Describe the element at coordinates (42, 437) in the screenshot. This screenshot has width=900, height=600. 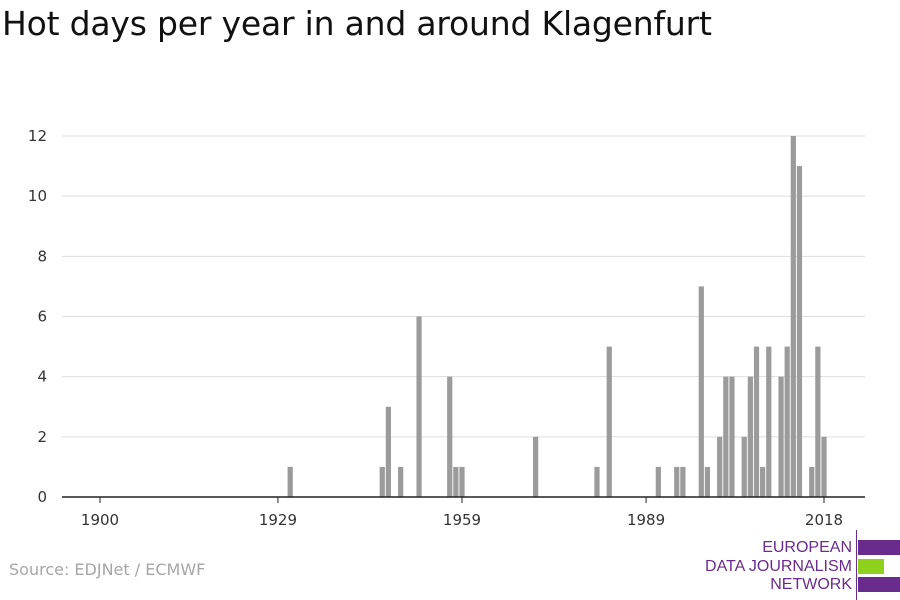
I see `y-tick-label: 2` at that location.